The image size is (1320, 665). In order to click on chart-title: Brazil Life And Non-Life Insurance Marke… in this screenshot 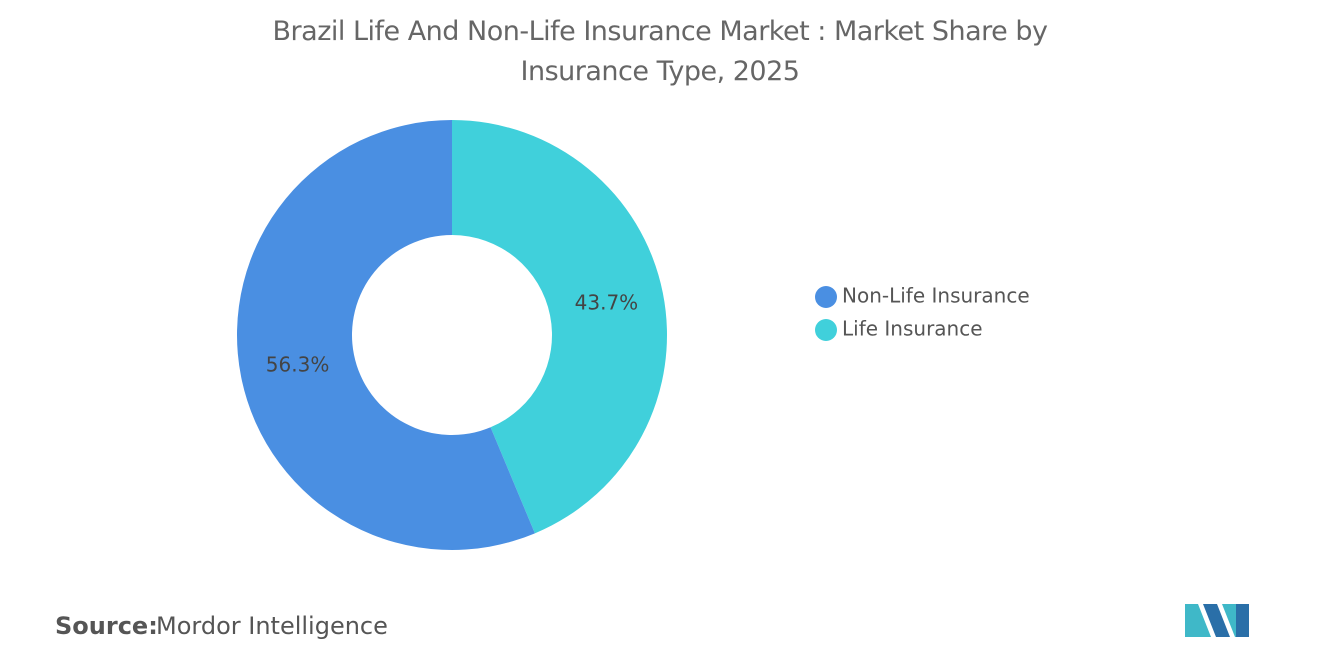, I will do `click(660, 51)`.